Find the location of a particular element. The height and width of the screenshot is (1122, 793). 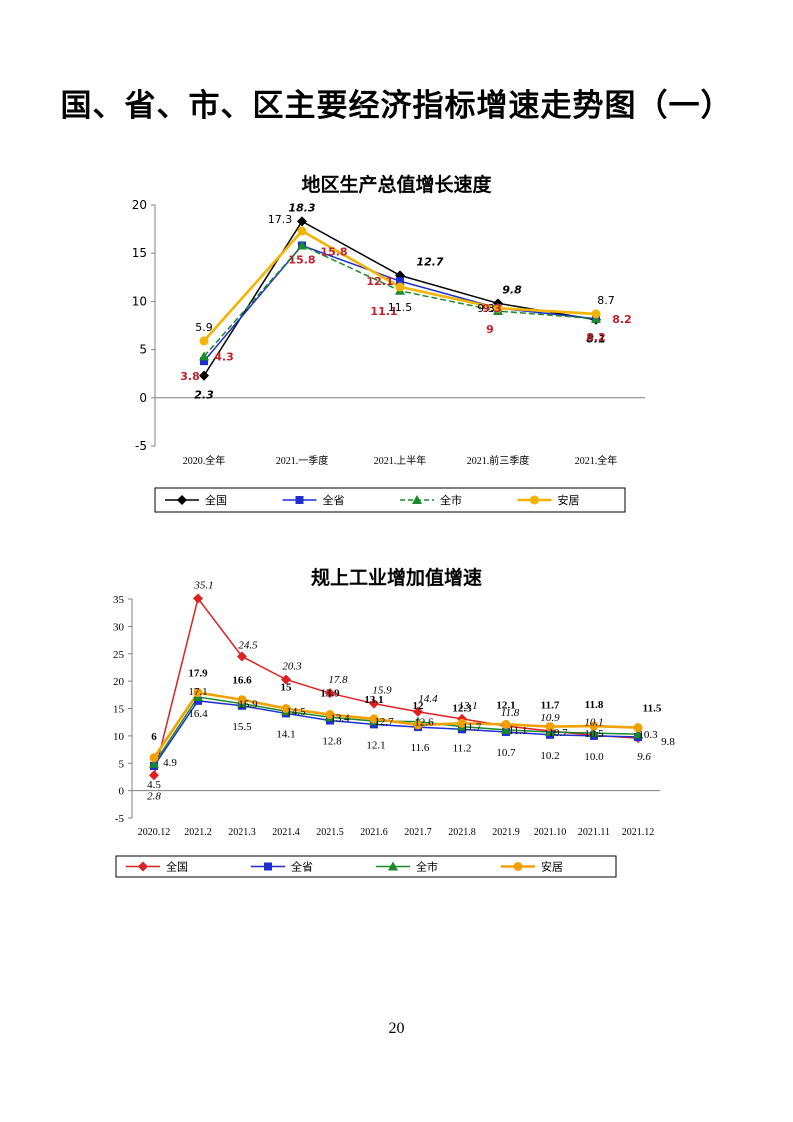

c2-y-tick-label: 25 is located at coordinates (119, 655).